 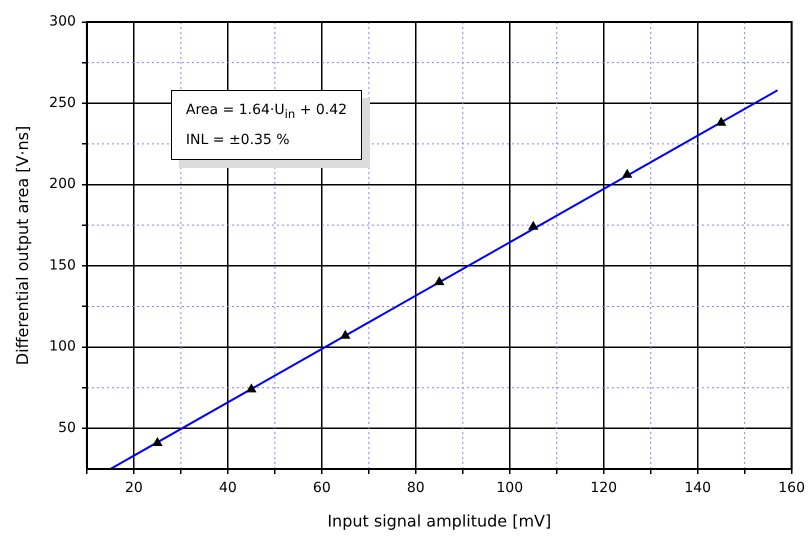 What do you see at coordinates (62, 184) in the screenshot?
I see `y-tick-label: 200` at bounding box center [62, 184].